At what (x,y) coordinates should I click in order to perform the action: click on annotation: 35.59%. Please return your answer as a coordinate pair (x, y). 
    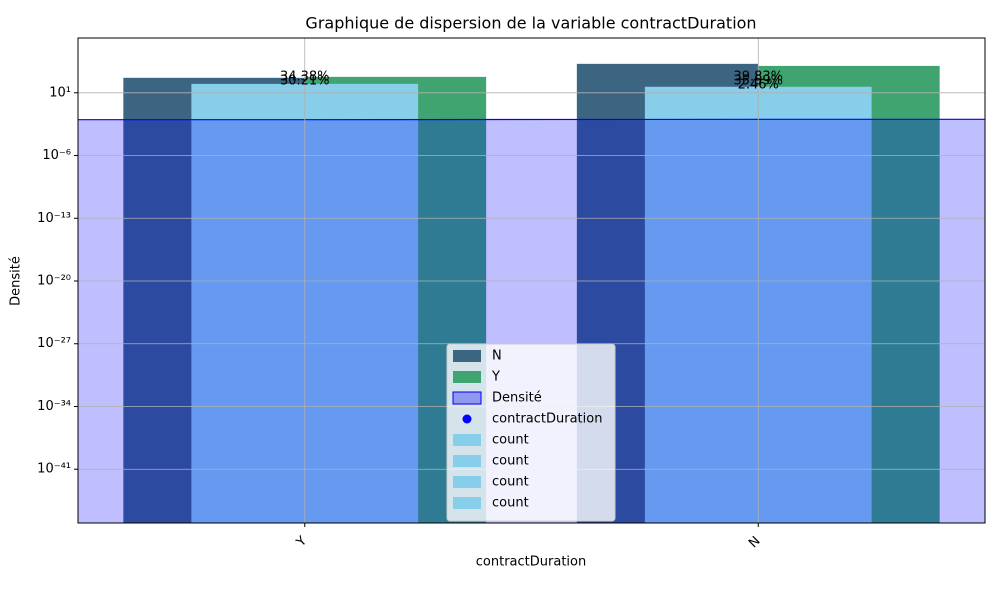
    Looking at the image, I should click on (758, 81).